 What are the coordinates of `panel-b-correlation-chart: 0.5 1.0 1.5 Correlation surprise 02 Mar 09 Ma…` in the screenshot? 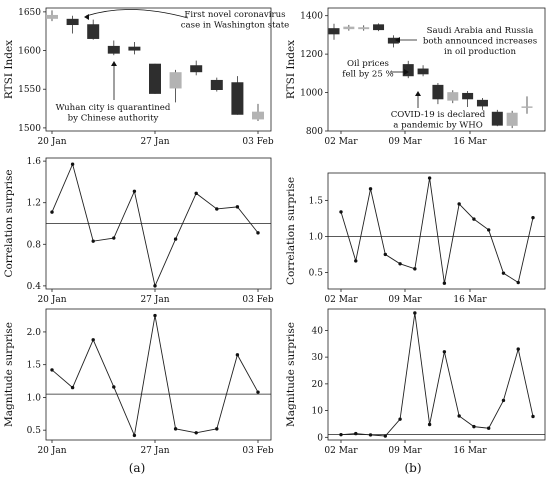 It's located at (415, 238).